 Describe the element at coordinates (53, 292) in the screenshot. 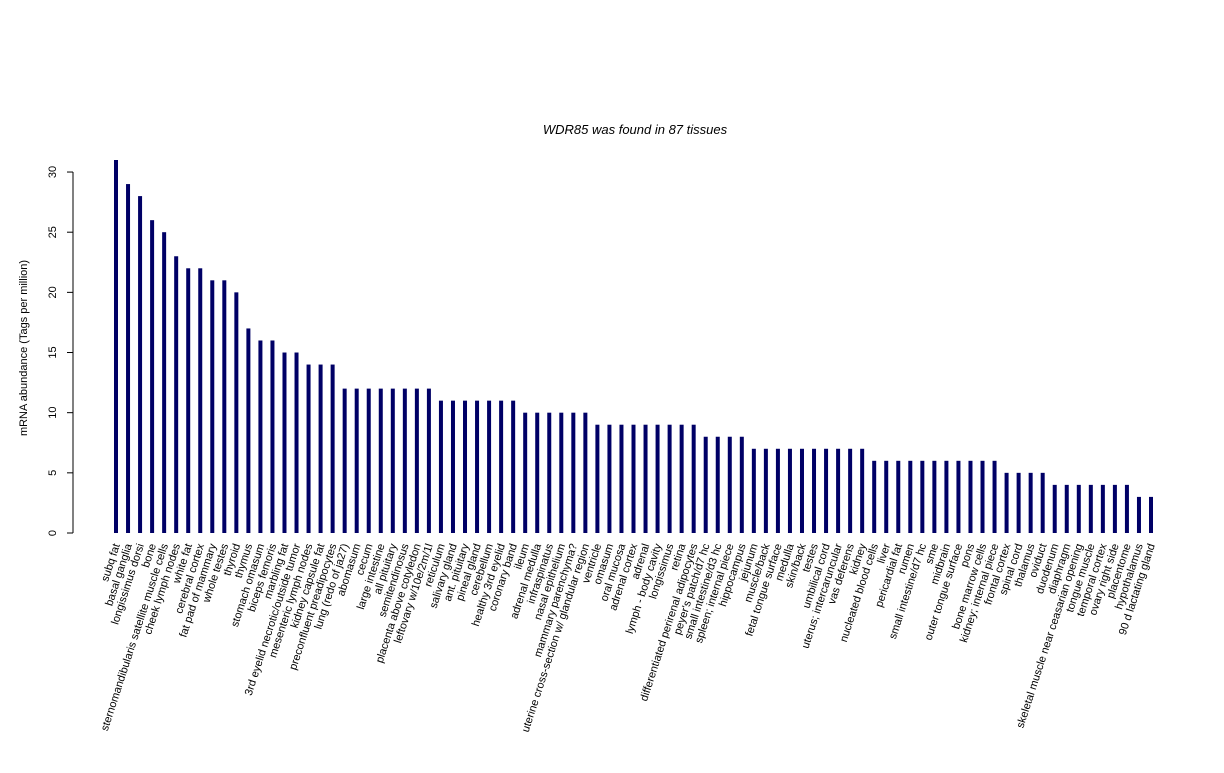

I see `y-tick-label: 20` at that location.